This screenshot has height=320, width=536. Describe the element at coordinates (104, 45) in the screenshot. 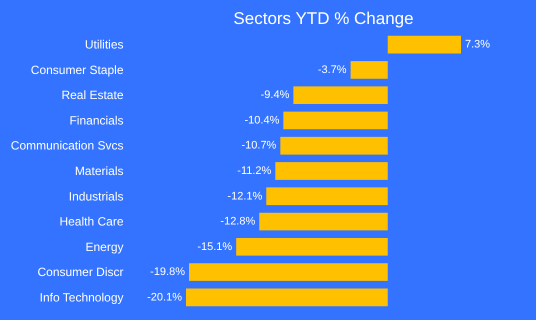

I see `y-tick-label: Utilities` at that location.